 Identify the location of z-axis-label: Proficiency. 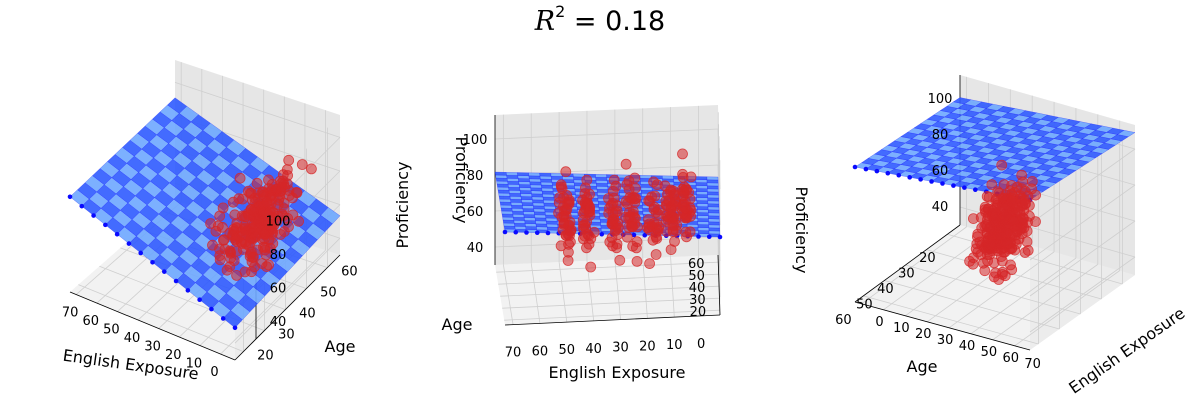
(801, 230).